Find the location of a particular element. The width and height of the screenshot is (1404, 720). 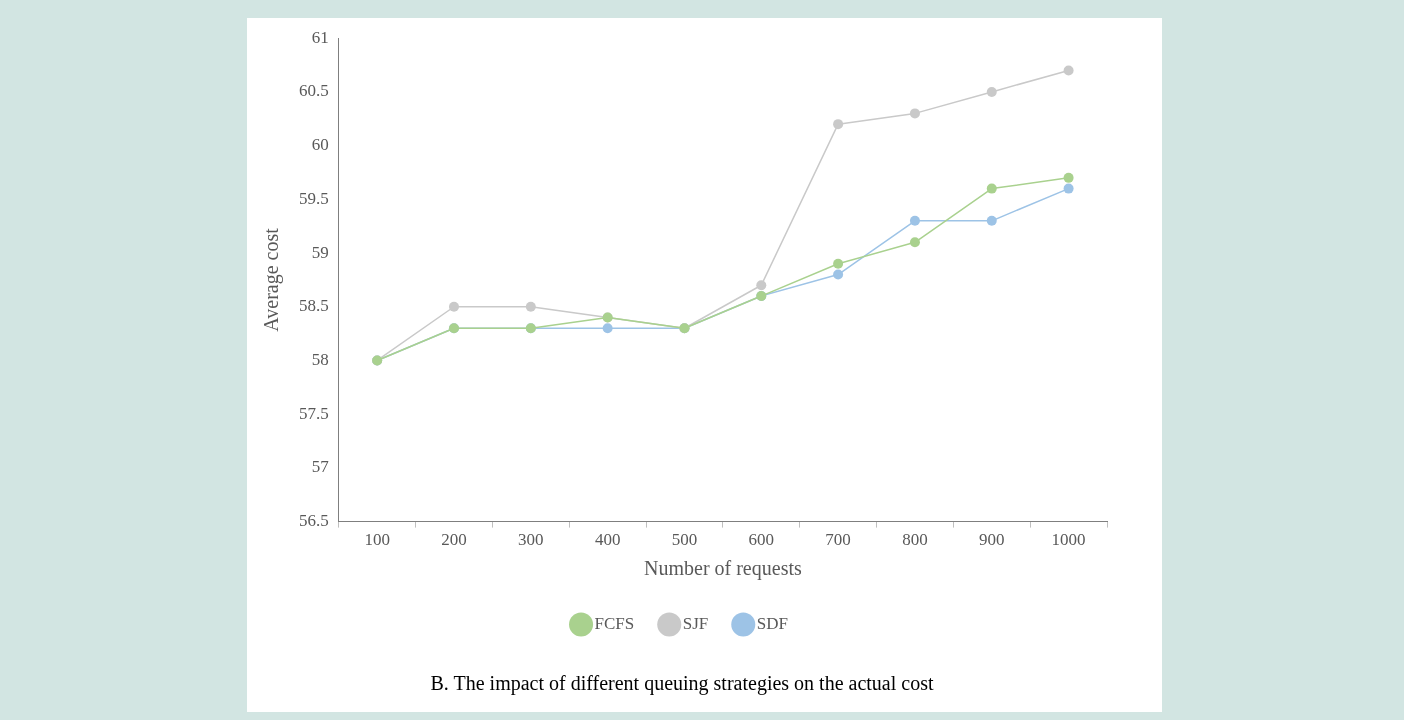

y-tick-label: 59 is located at coordinates (320, 252).